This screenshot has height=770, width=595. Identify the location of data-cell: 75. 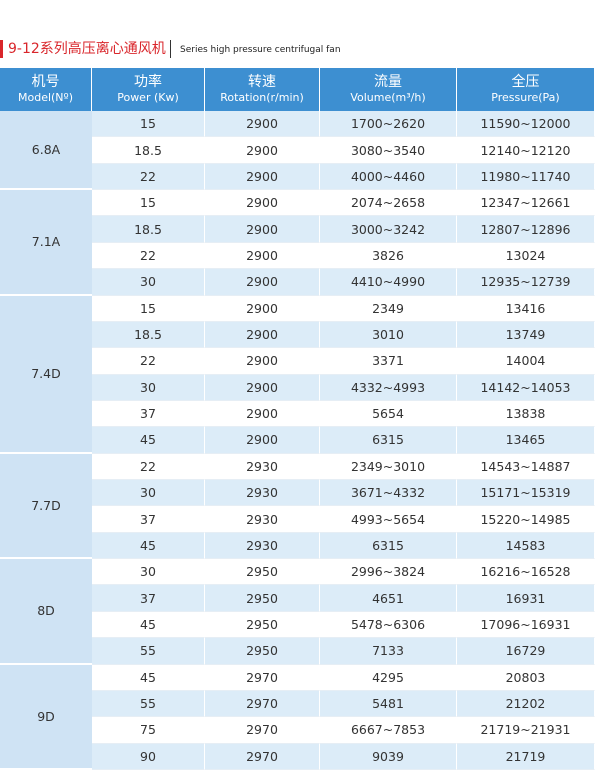
(148, 730).